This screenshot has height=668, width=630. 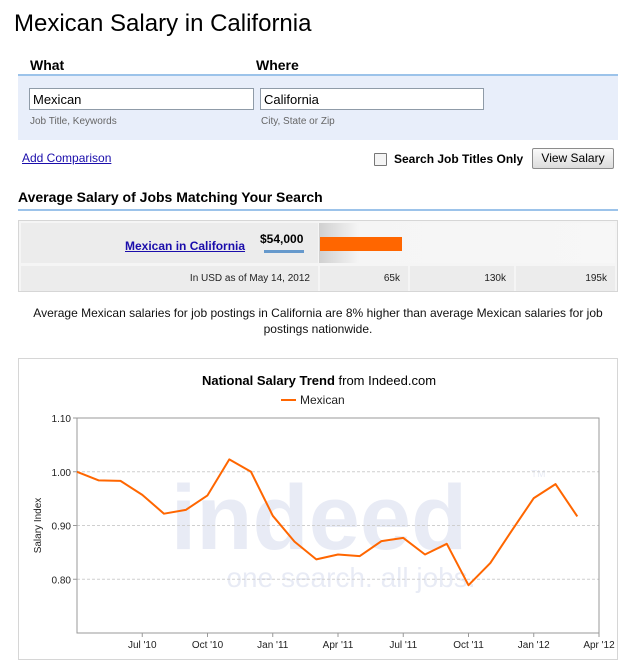 What do you see at coordinates (62, 580) in the screenshot?
I see `y-tick-label: 0.80` at bounding box center [62, 580].